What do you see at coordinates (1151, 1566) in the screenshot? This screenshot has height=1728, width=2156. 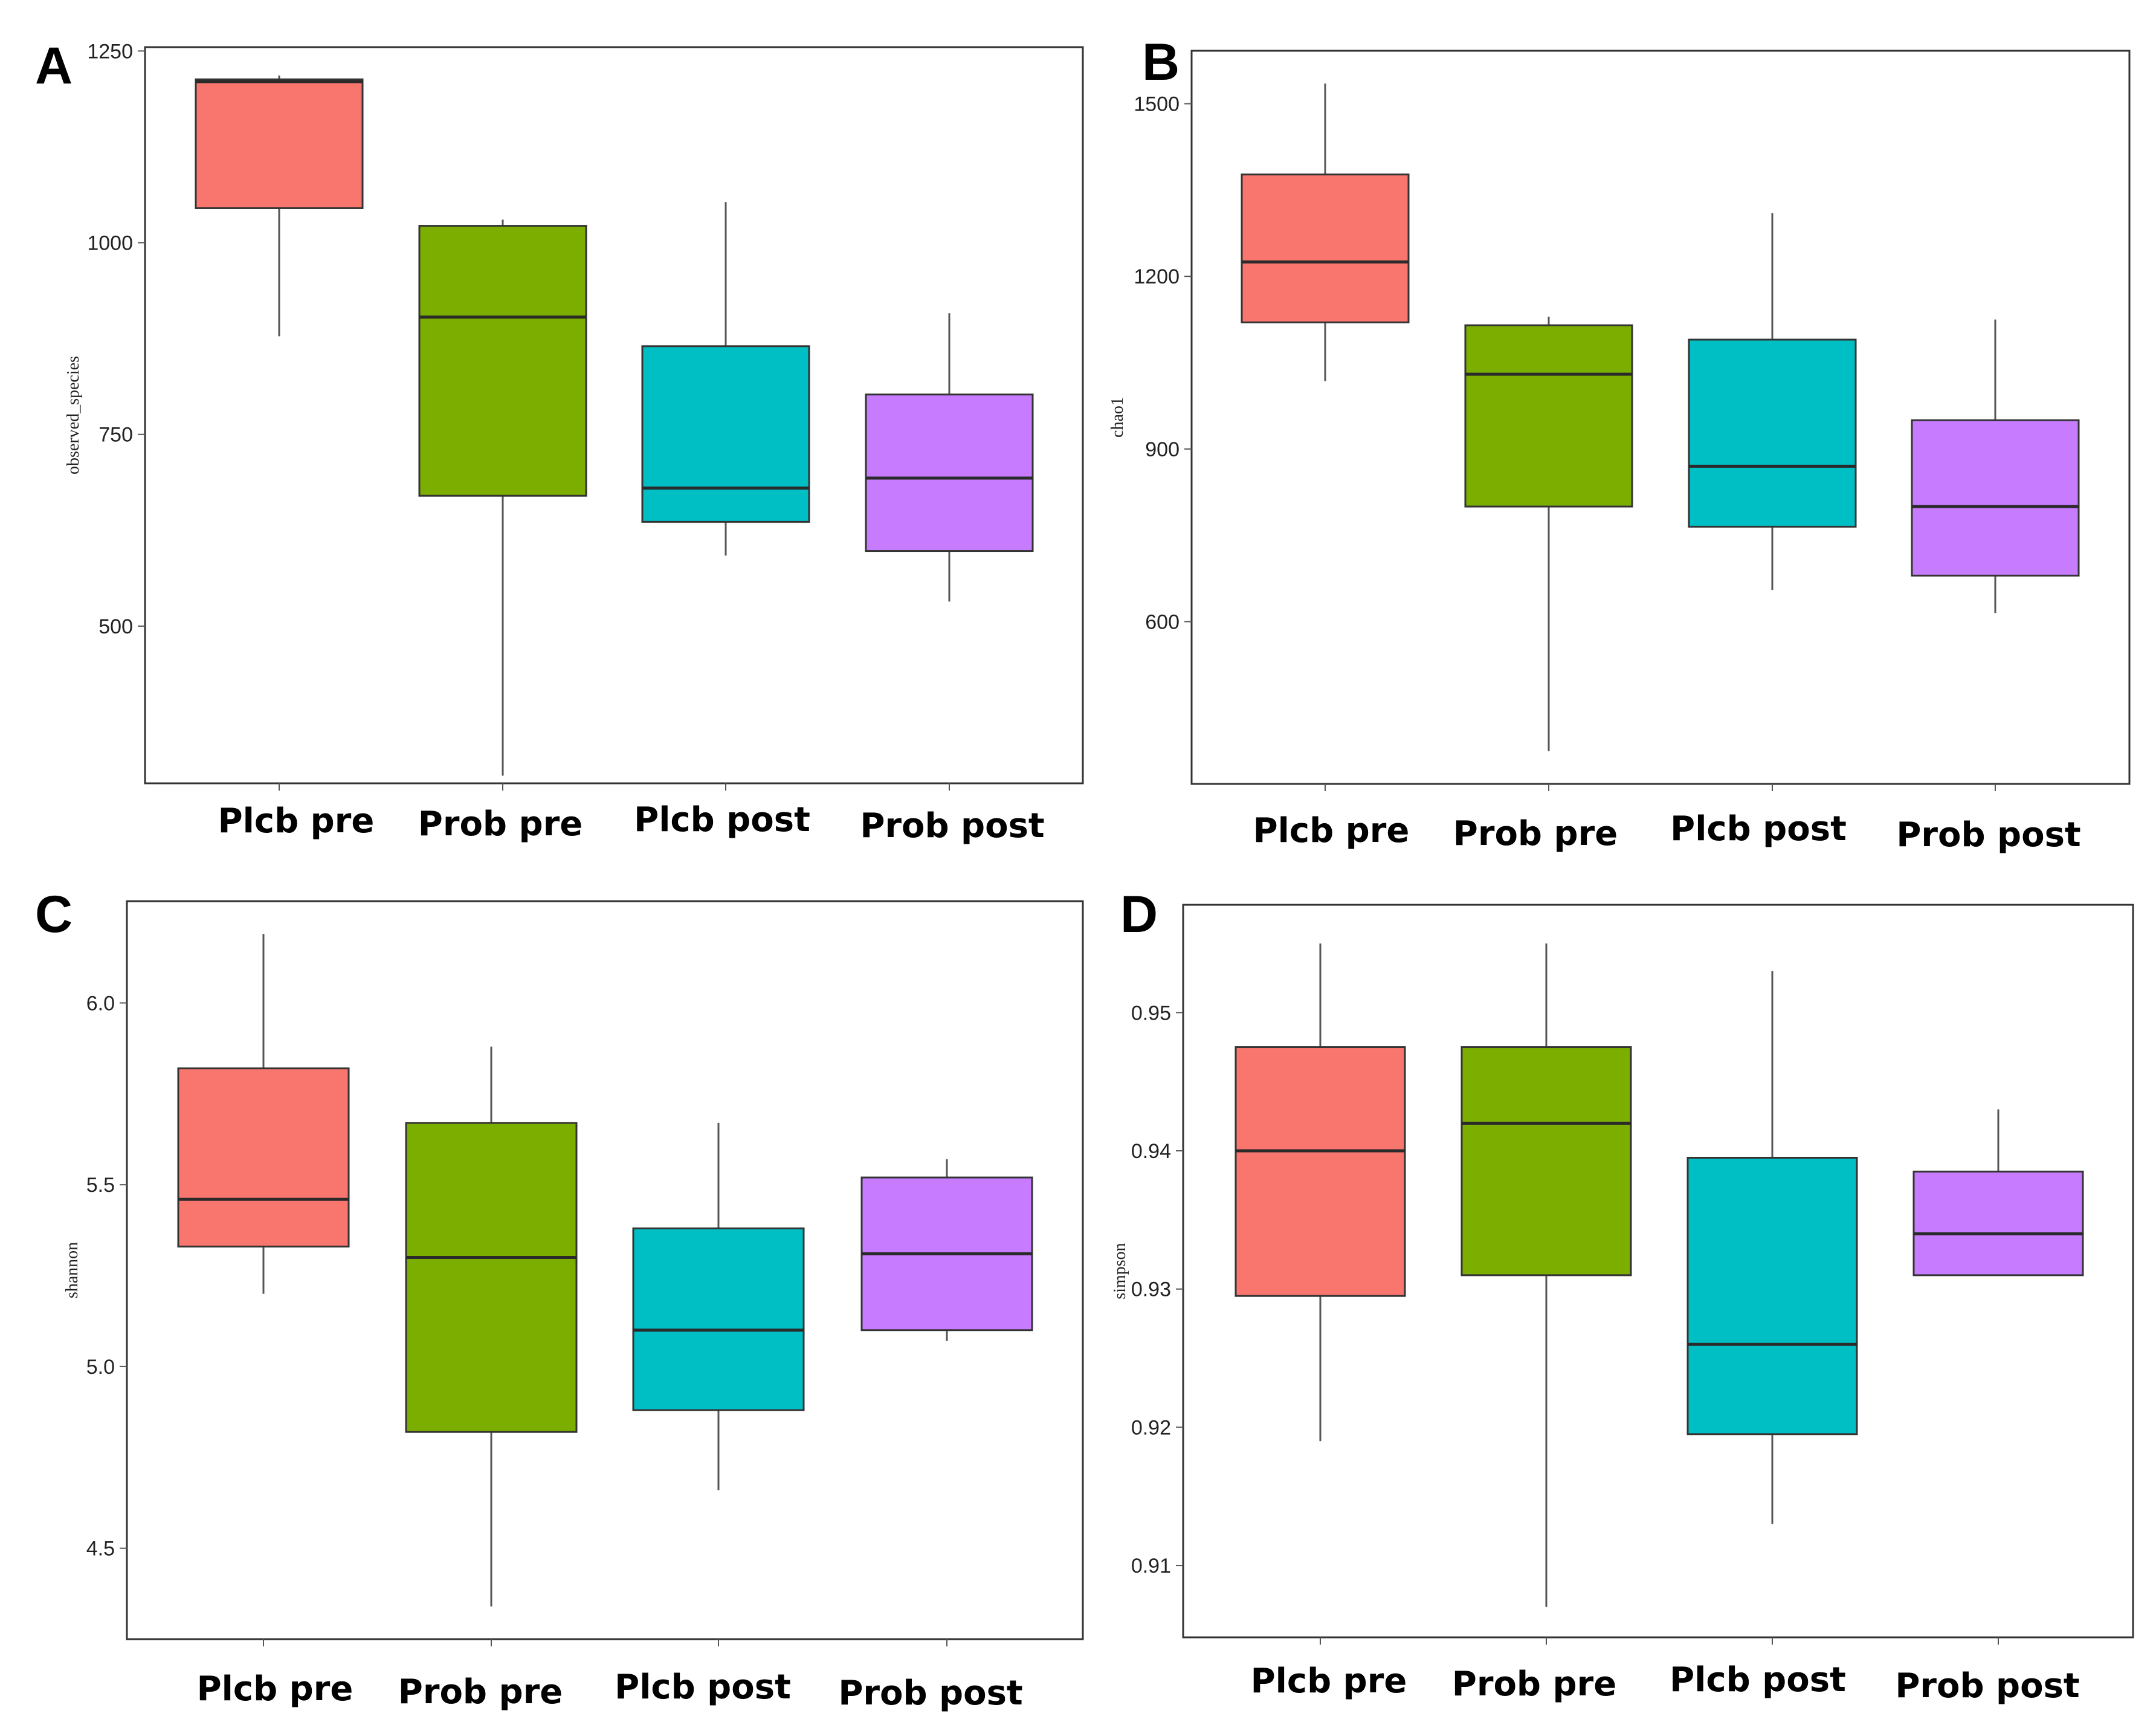 I see `y-tick-label: 0.91` at bounding box center [1151, 1566].